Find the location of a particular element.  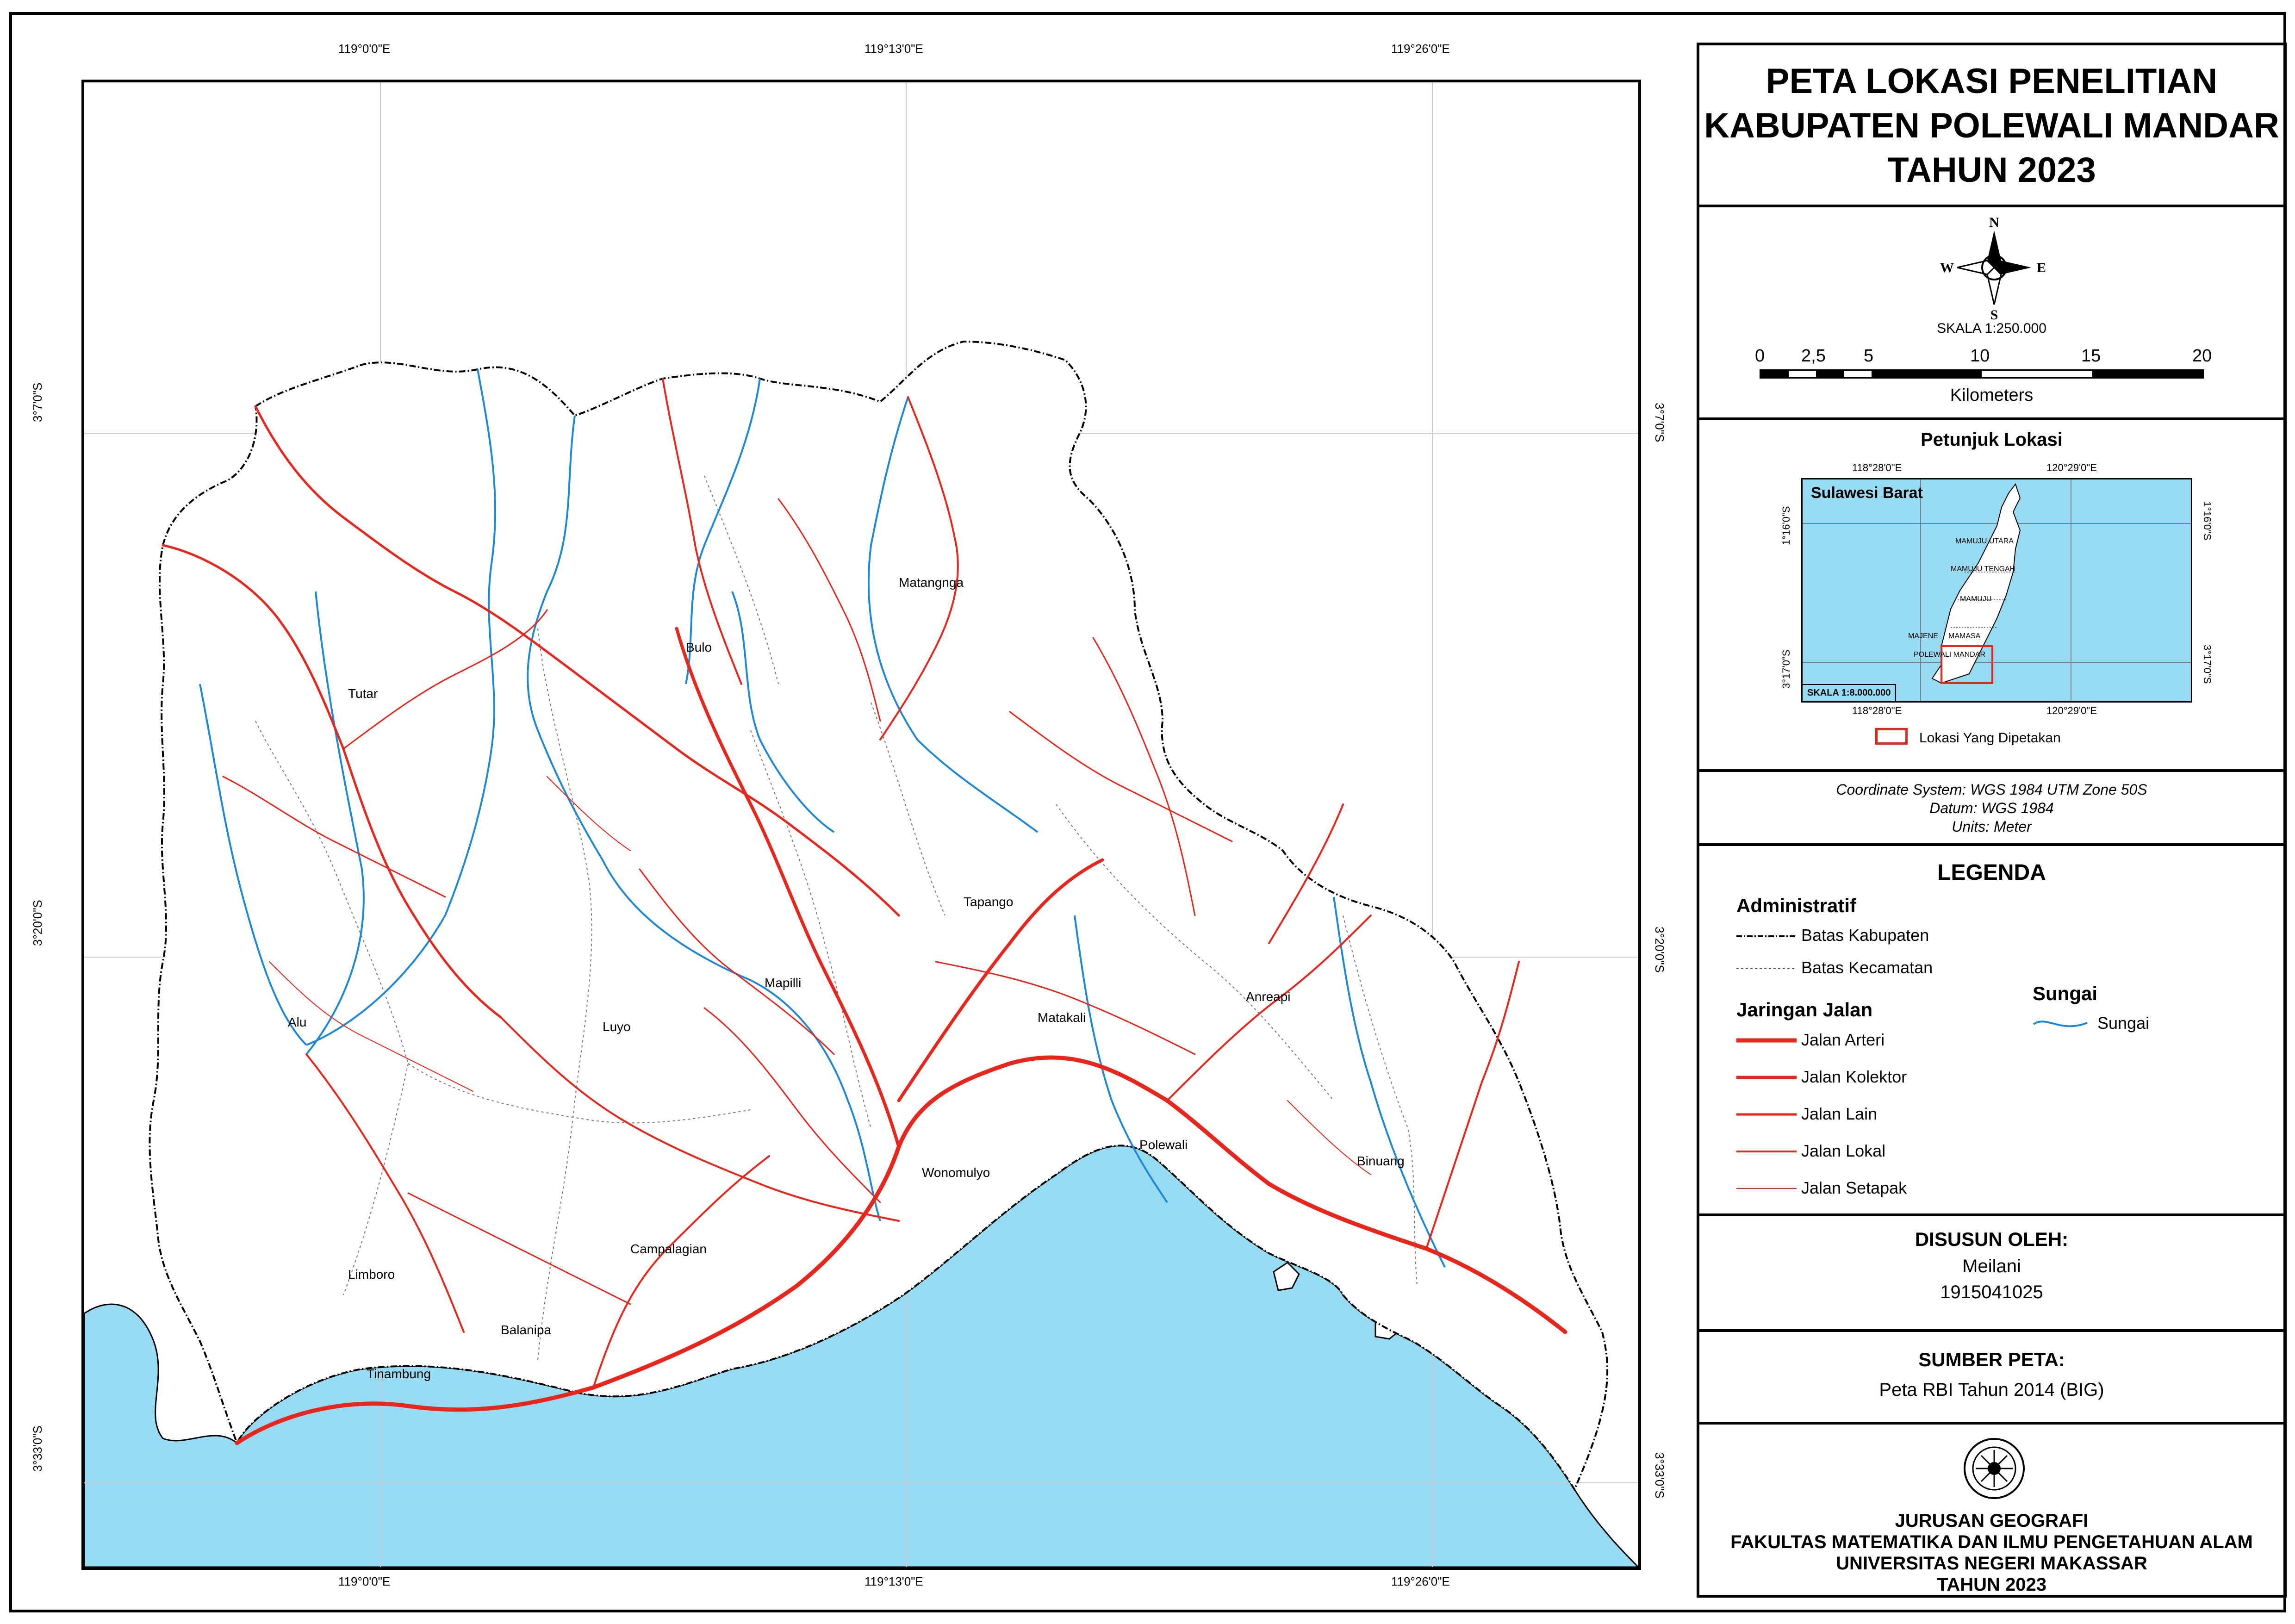

legend-road-heading: Jaringan Jalan is located at coordinates (1804, 1009).